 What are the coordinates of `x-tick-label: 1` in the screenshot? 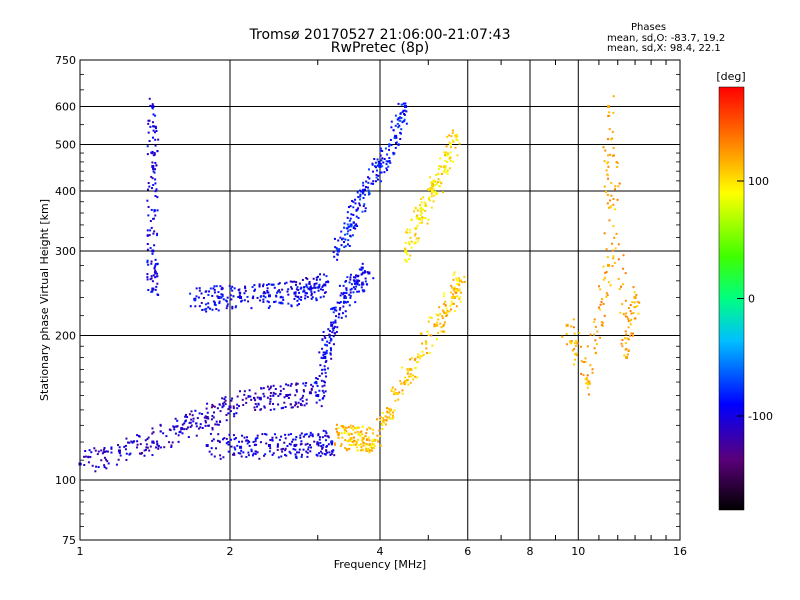 It's located at (80, 551).